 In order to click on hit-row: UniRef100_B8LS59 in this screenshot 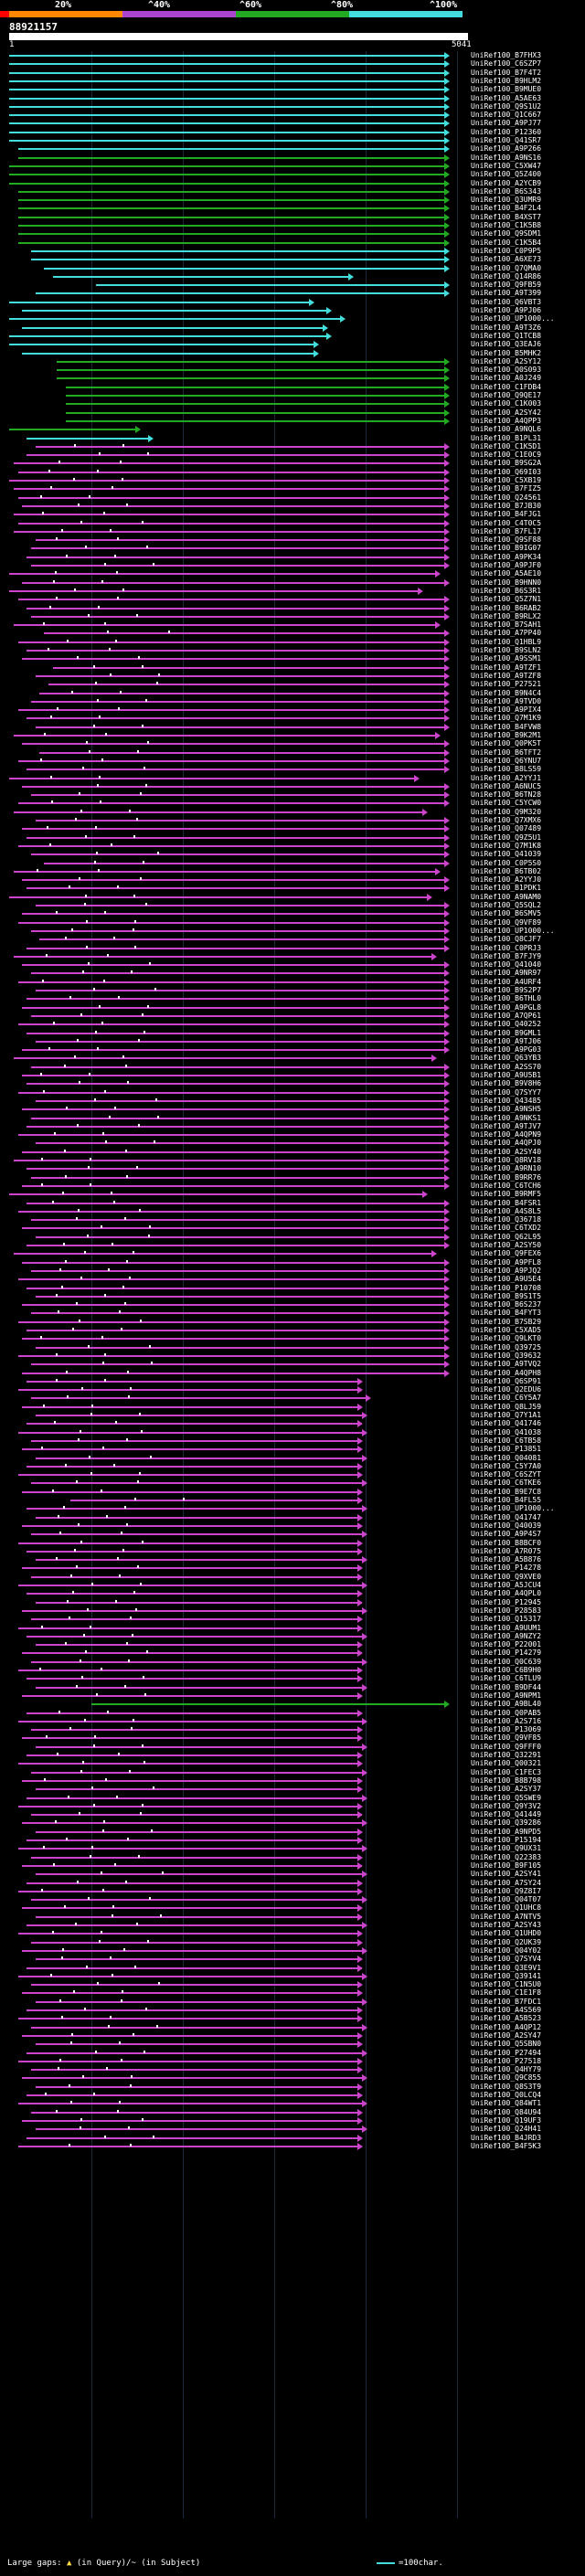, I will do `click(293, 769)`.